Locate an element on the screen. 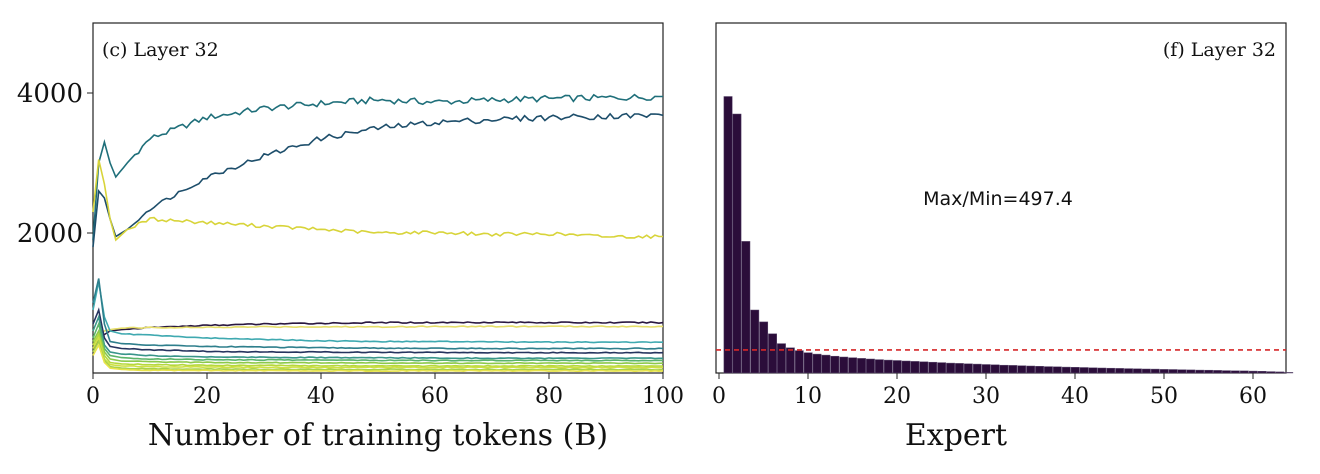  y-tick-label: 4000 is located at coordinates (50, 94).